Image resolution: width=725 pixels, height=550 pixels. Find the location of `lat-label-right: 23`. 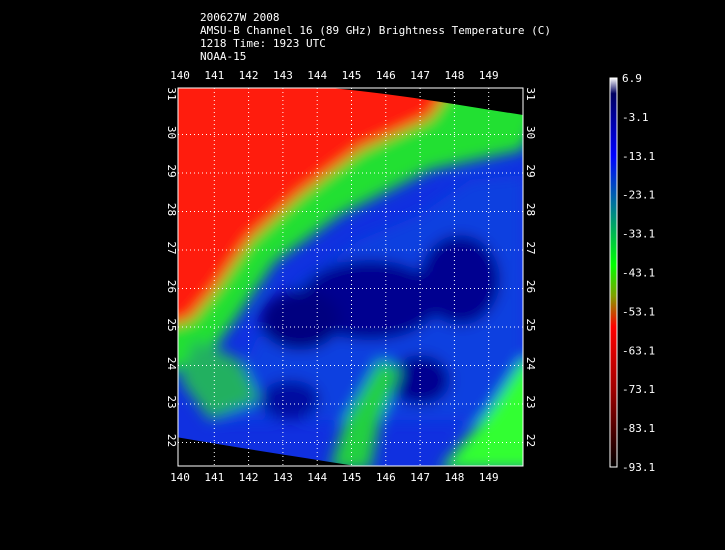

lat-label-right: 23 is located at coordinates (530, 401).